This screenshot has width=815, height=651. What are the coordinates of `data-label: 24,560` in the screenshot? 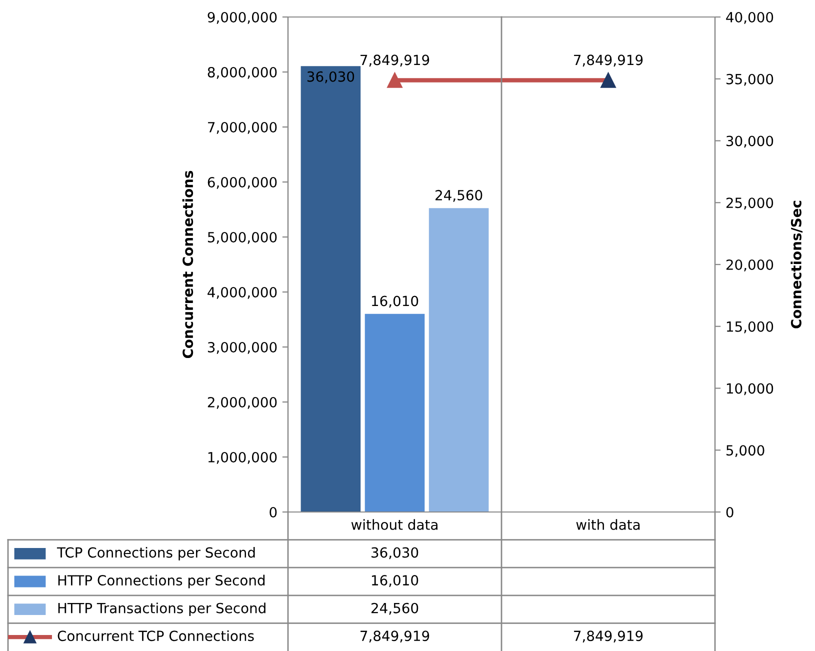 It's located at (459, 196).